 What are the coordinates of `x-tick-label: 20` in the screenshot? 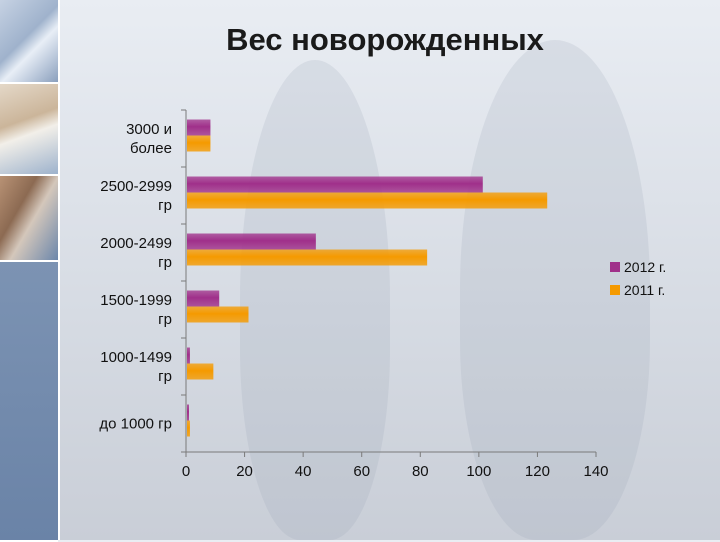 It's located at (244, 471).